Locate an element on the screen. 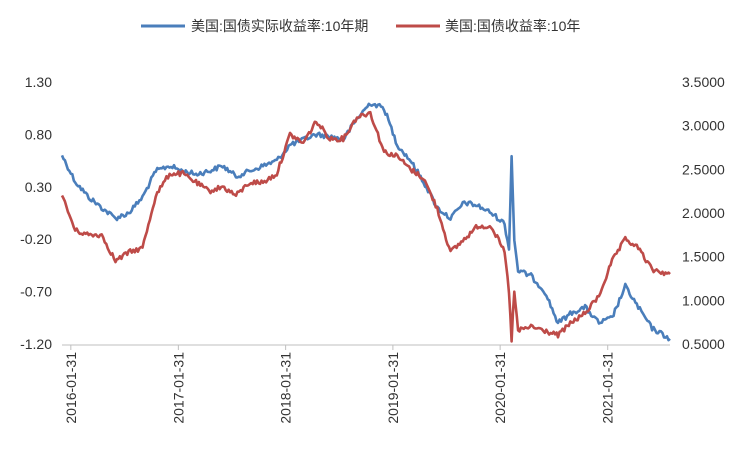 The height and width of the screenshot is (456, 746). left-tick-label: -0.20 is located at coordinates (36, 239).